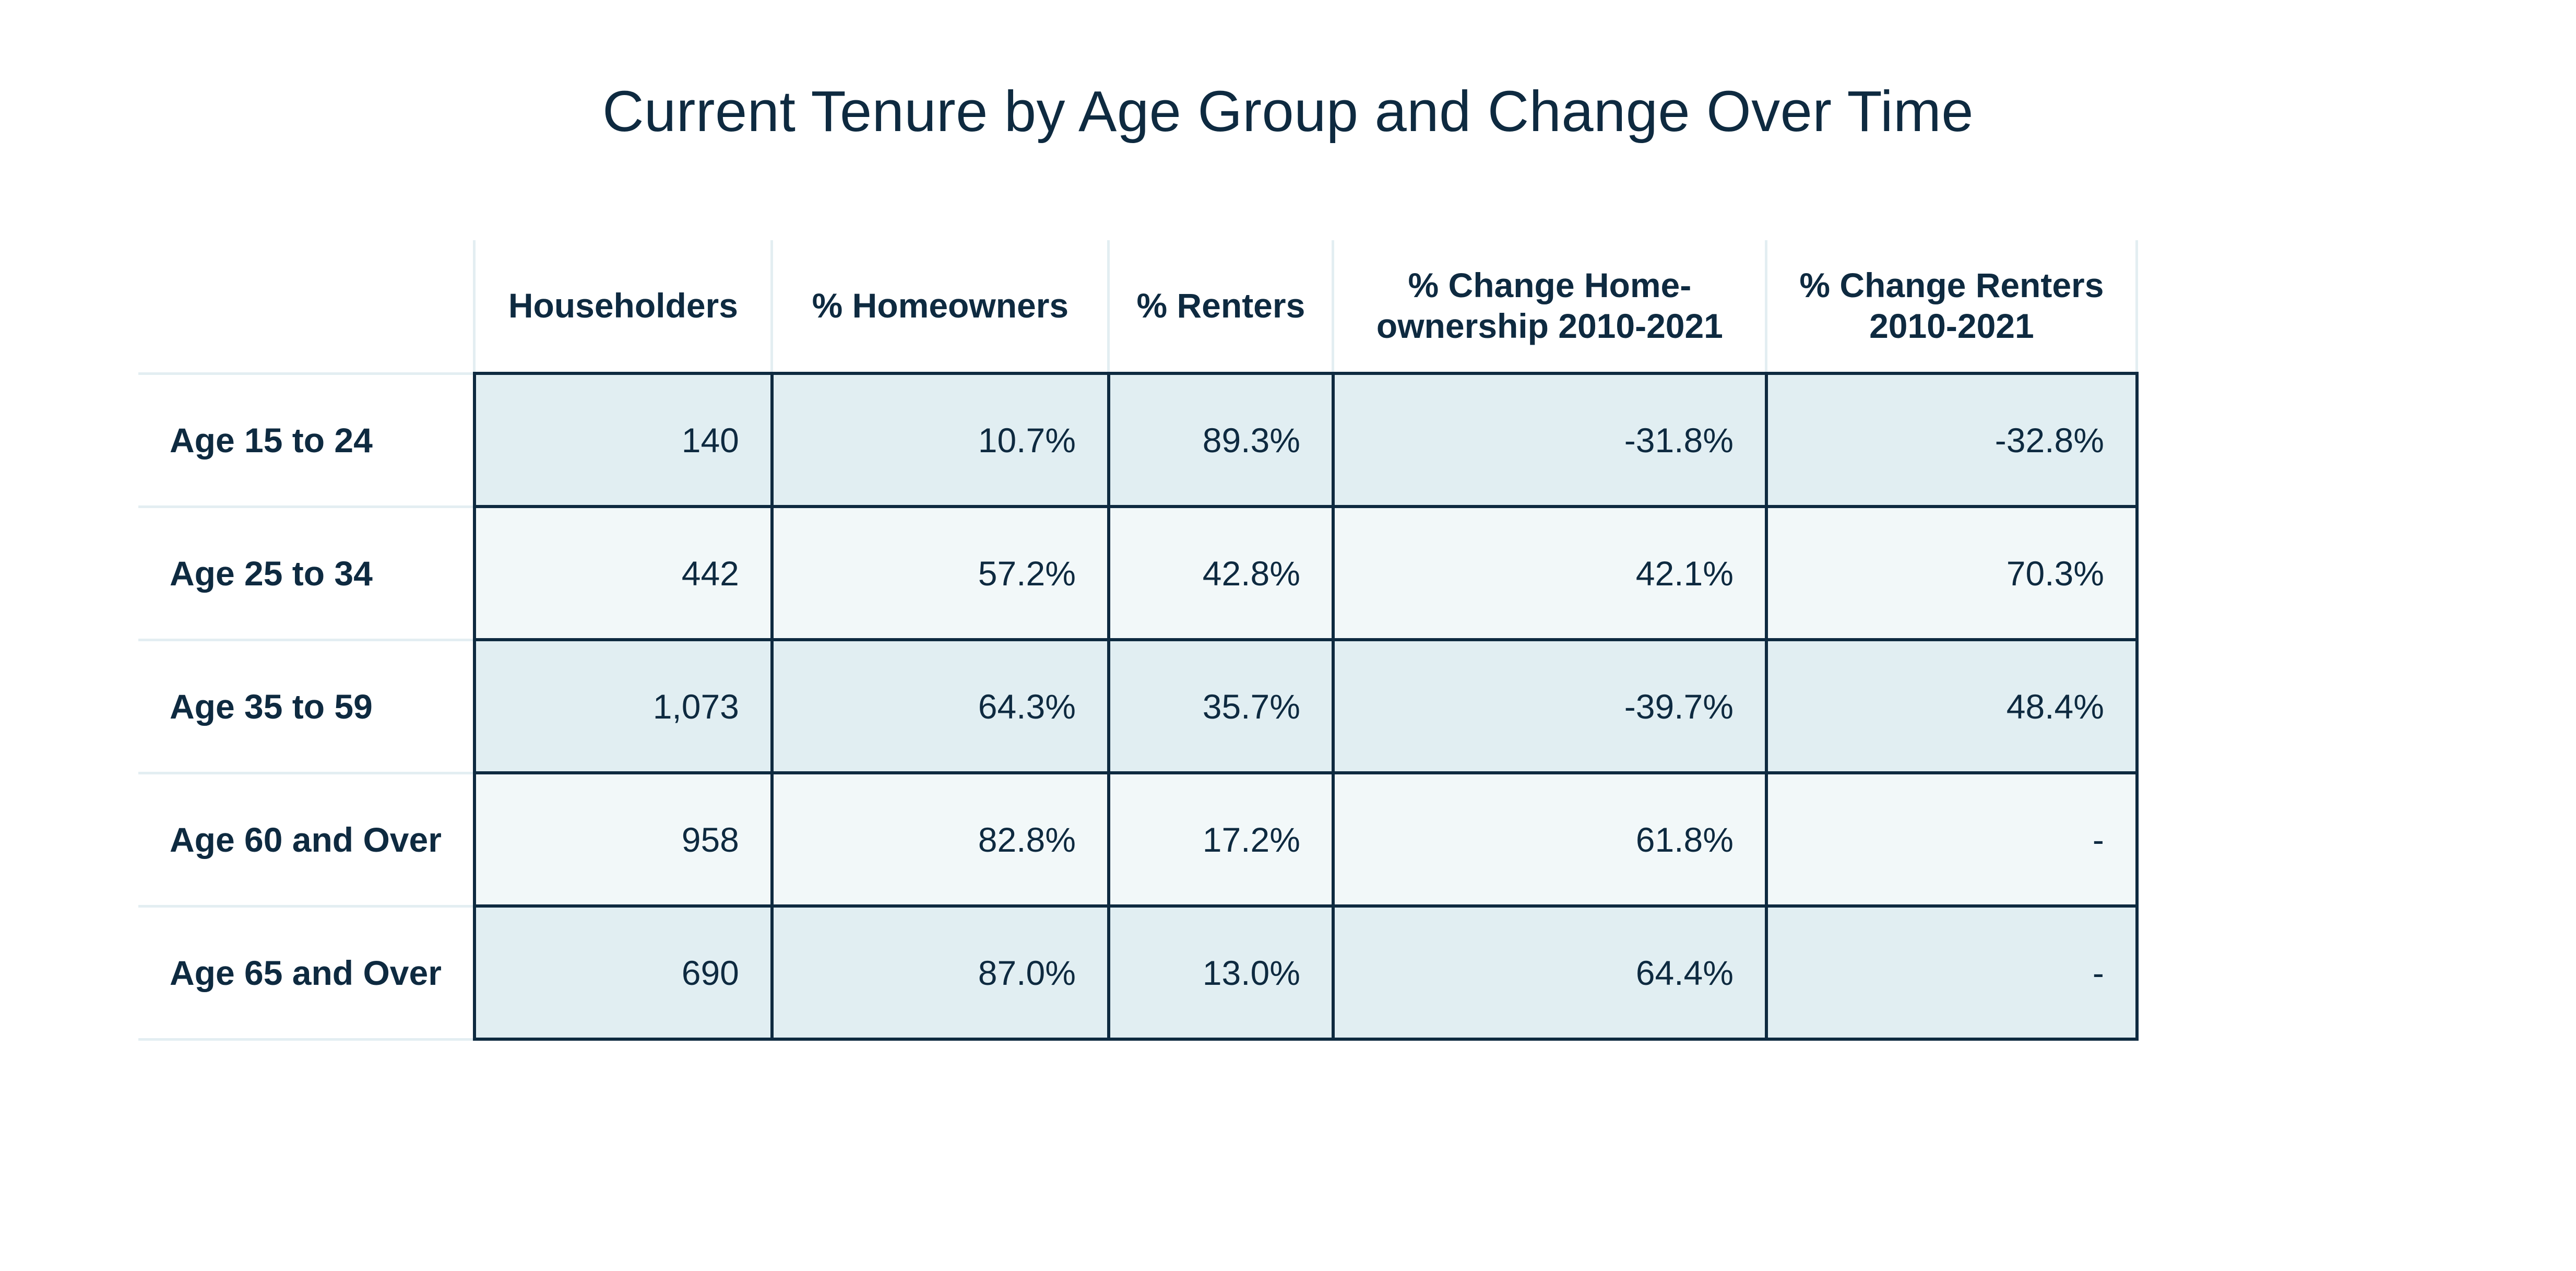 The width and height of the screenshot is (2576, 1271). I want to click on table-cell: 13.0%, so click(1221, 972).